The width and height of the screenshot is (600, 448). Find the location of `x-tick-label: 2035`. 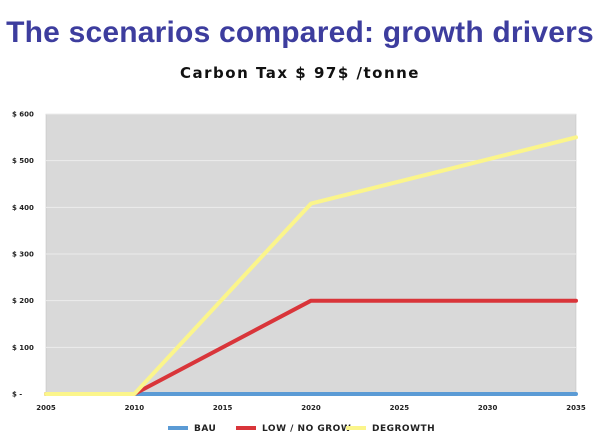

x-tick-label: 2035 is located at coordinates (576, 408).